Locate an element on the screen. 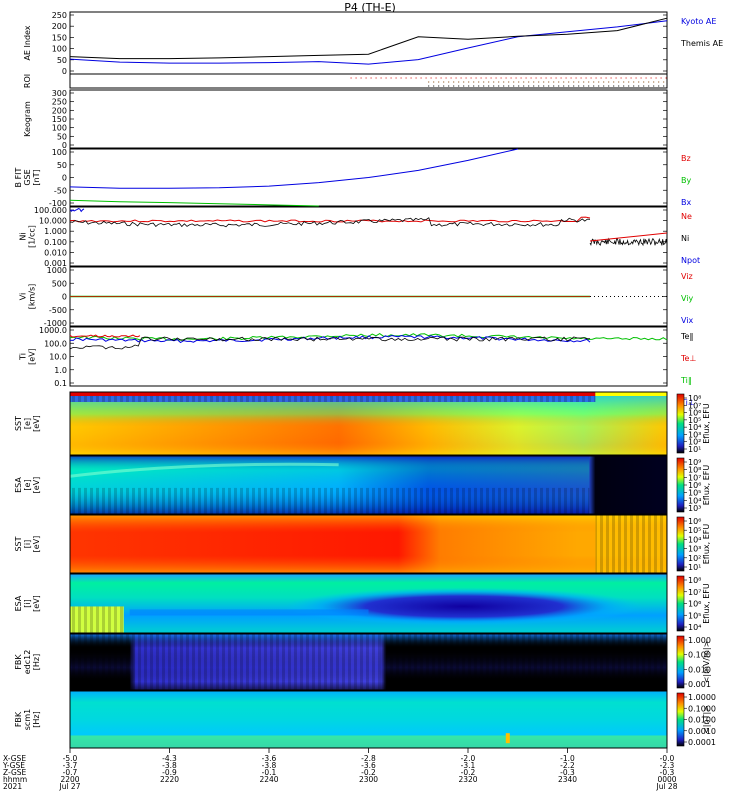 The width and height of the screenshot is (750, 800). colorbar-tick-label: 0.010 is located at coordinates (699, 669).